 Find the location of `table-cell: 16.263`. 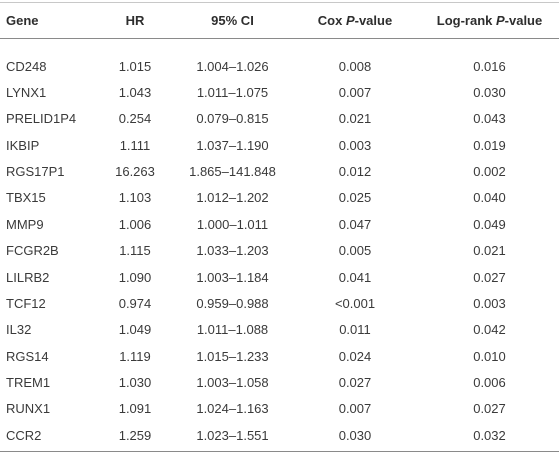

table-cell: 16.263 is located at coordinates (135, 172).